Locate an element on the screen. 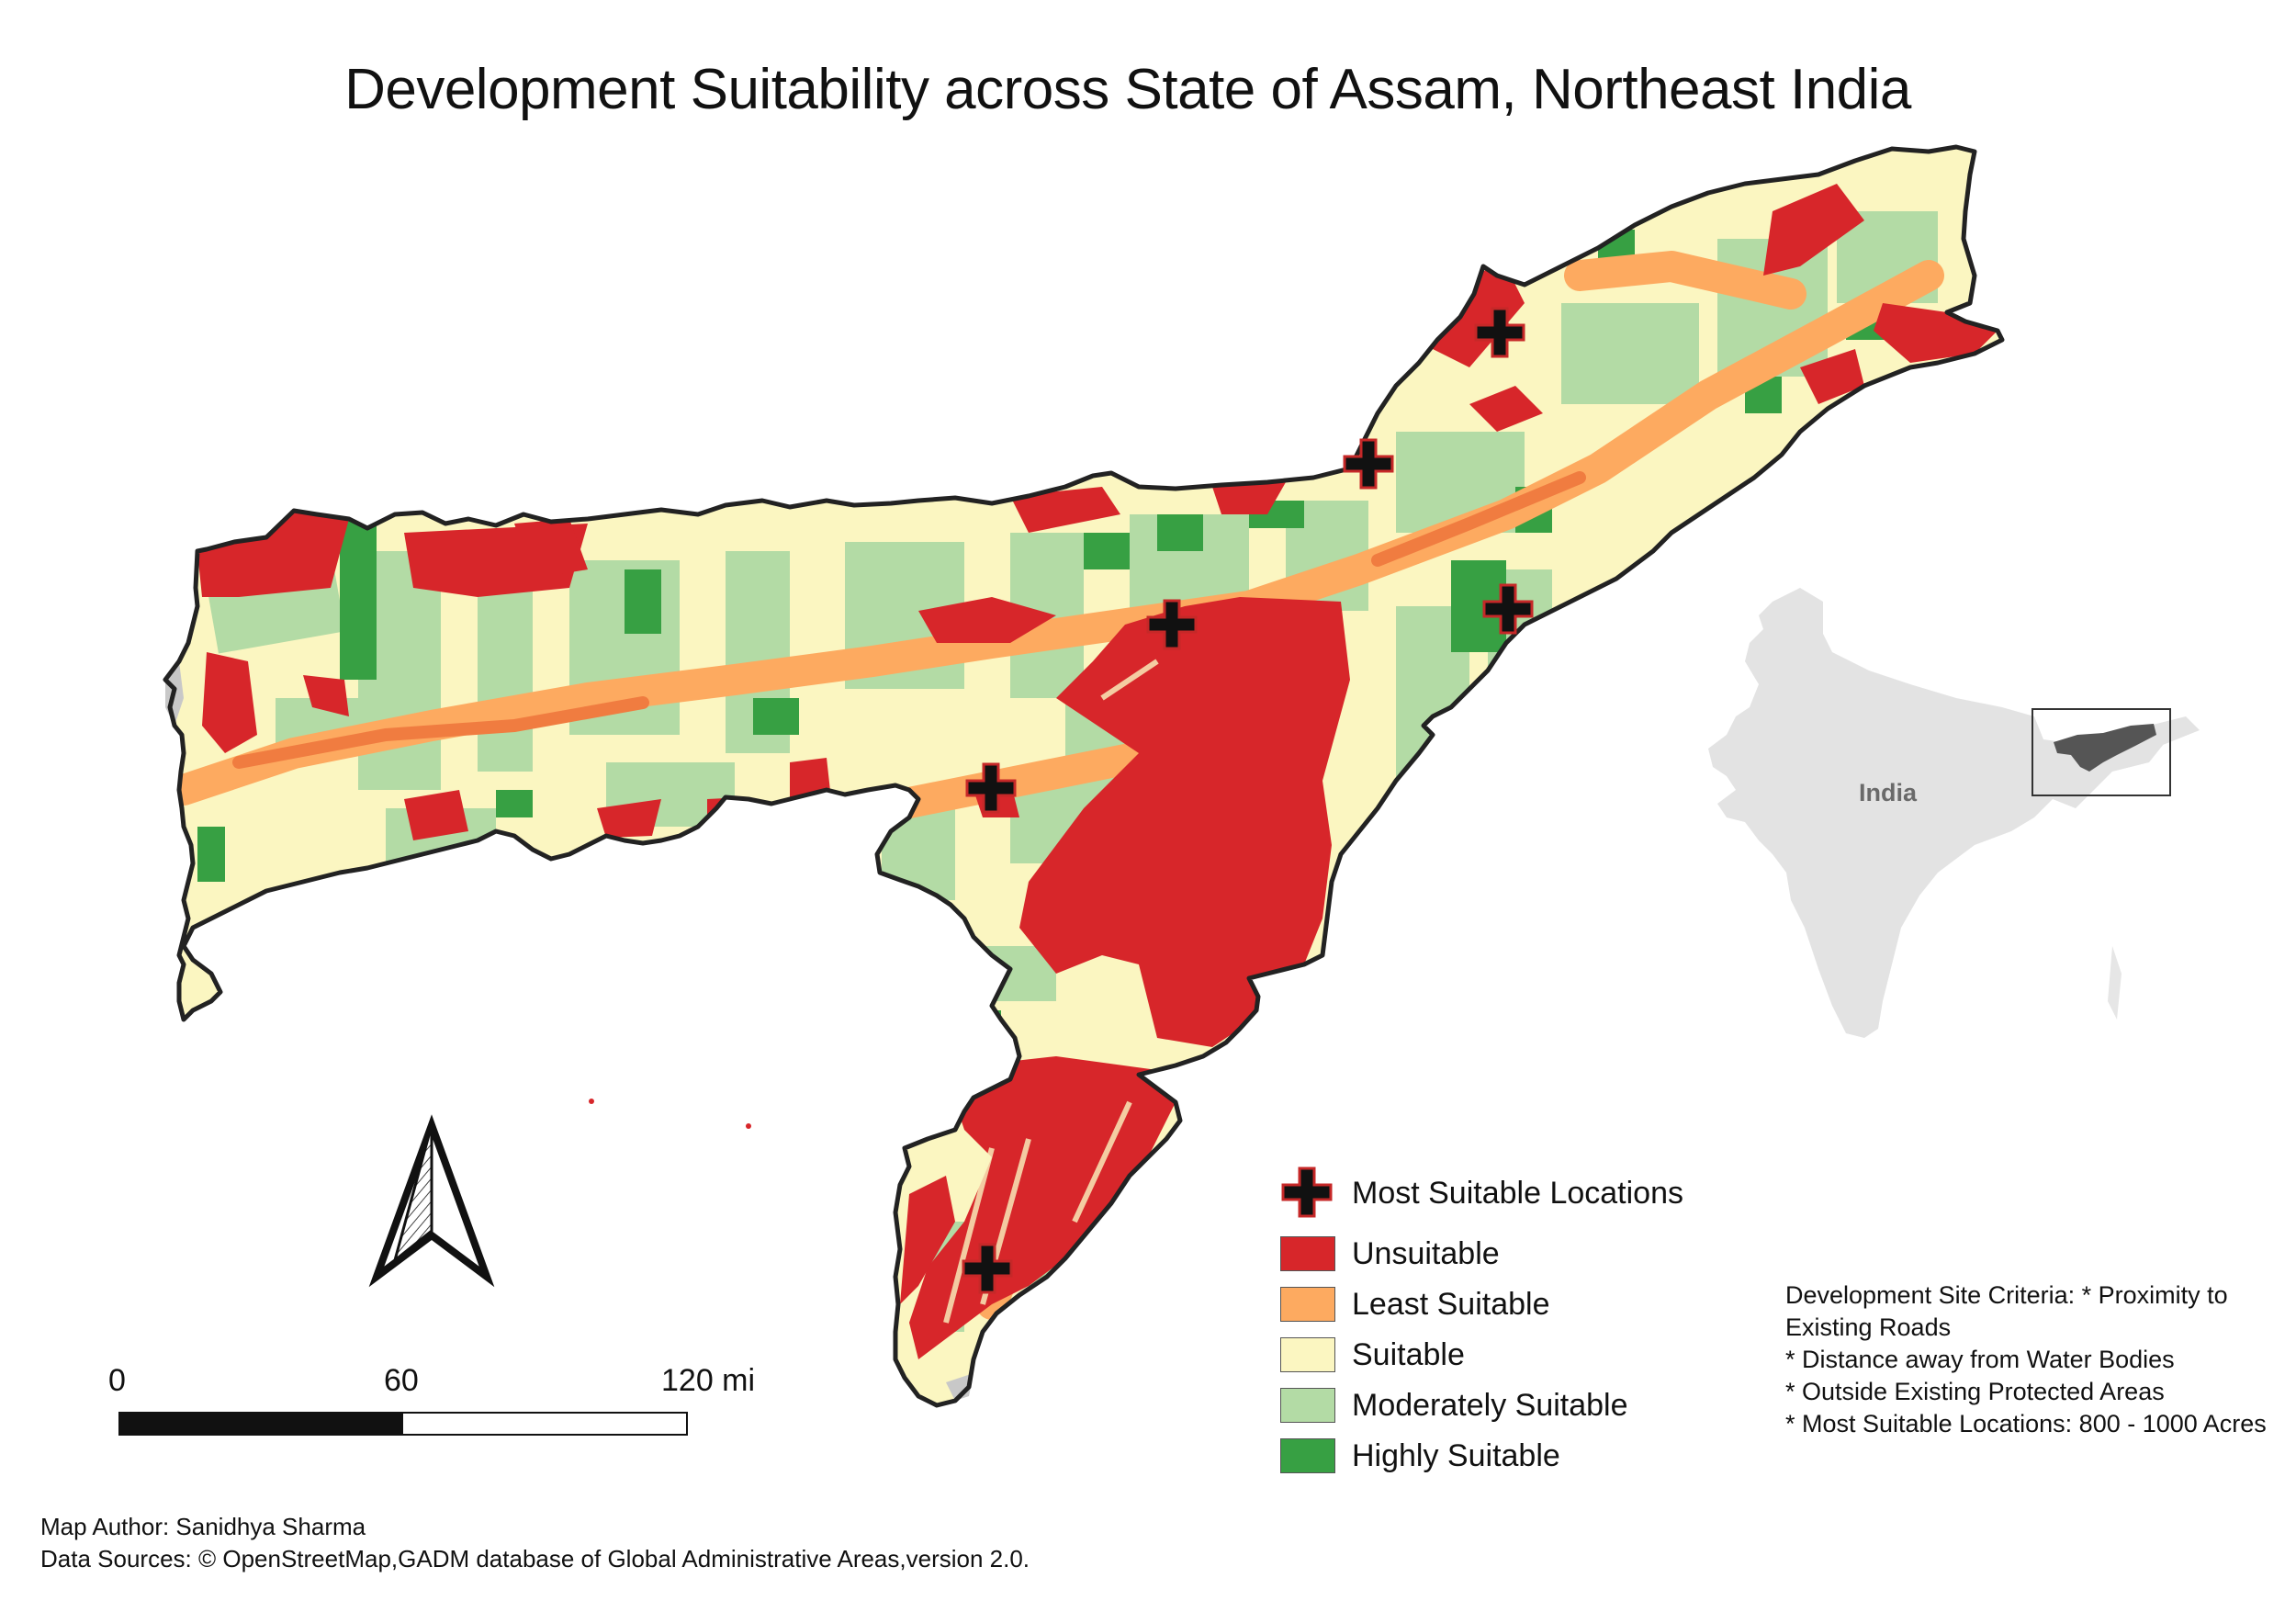  legend-label: Least Suitable is located at coordinates (1451, 1304).